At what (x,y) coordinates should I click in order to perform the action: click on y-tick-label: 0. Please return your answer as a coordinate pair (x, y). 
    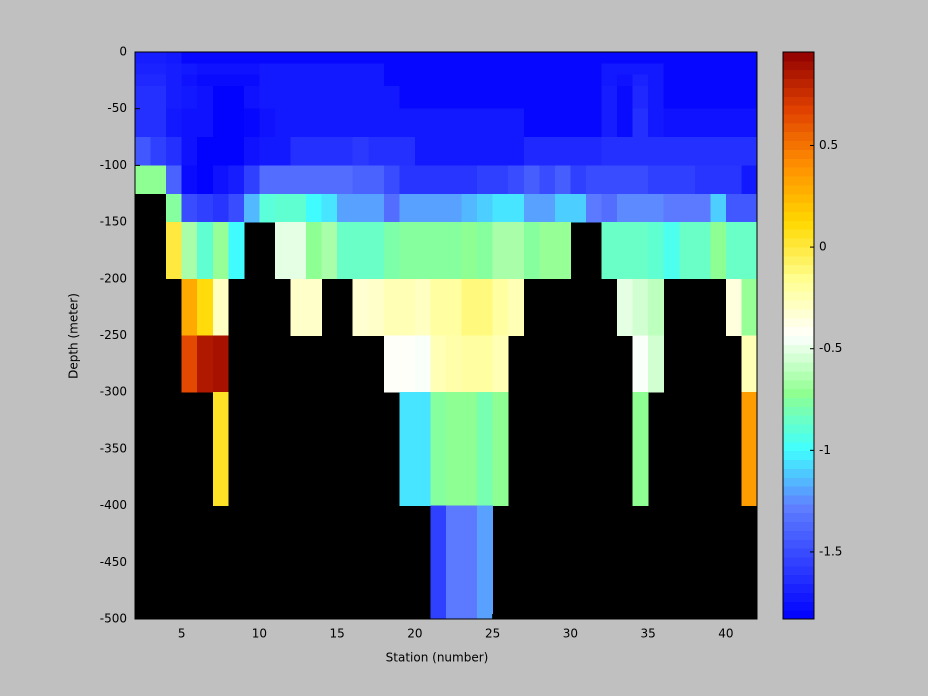
    Looking at the image, I should click on (123, 52).